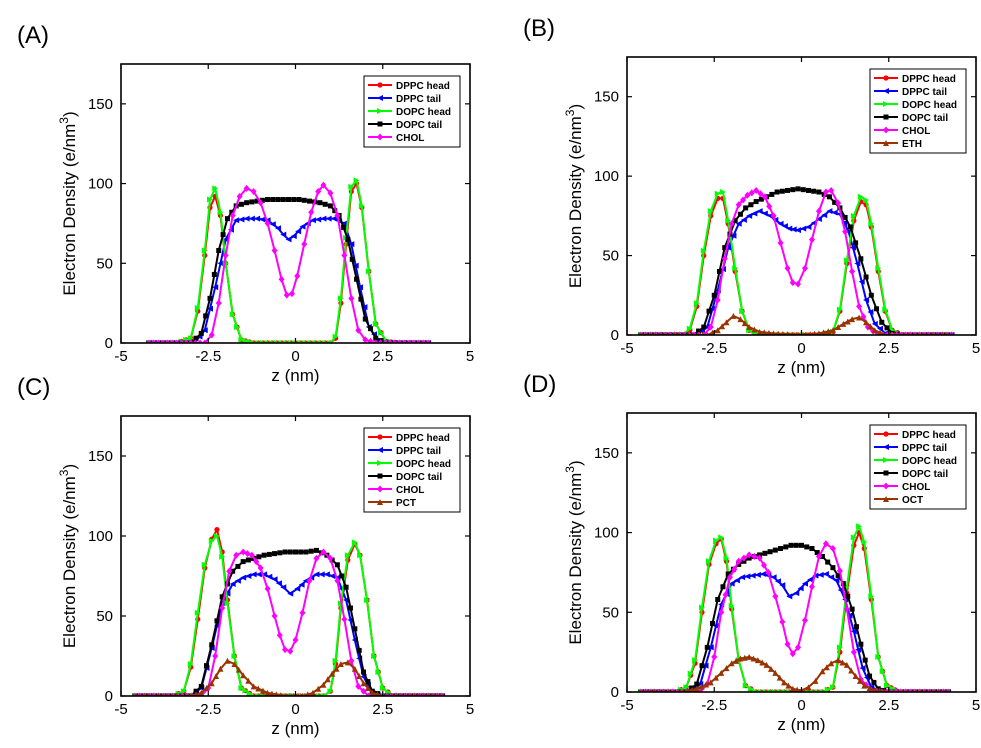 Image resolution: width=981 pixels, height=748 pixels. Describe the element at coordinates (610, 256) in the screenshot. I see `y-tick-label: 50` at that location.